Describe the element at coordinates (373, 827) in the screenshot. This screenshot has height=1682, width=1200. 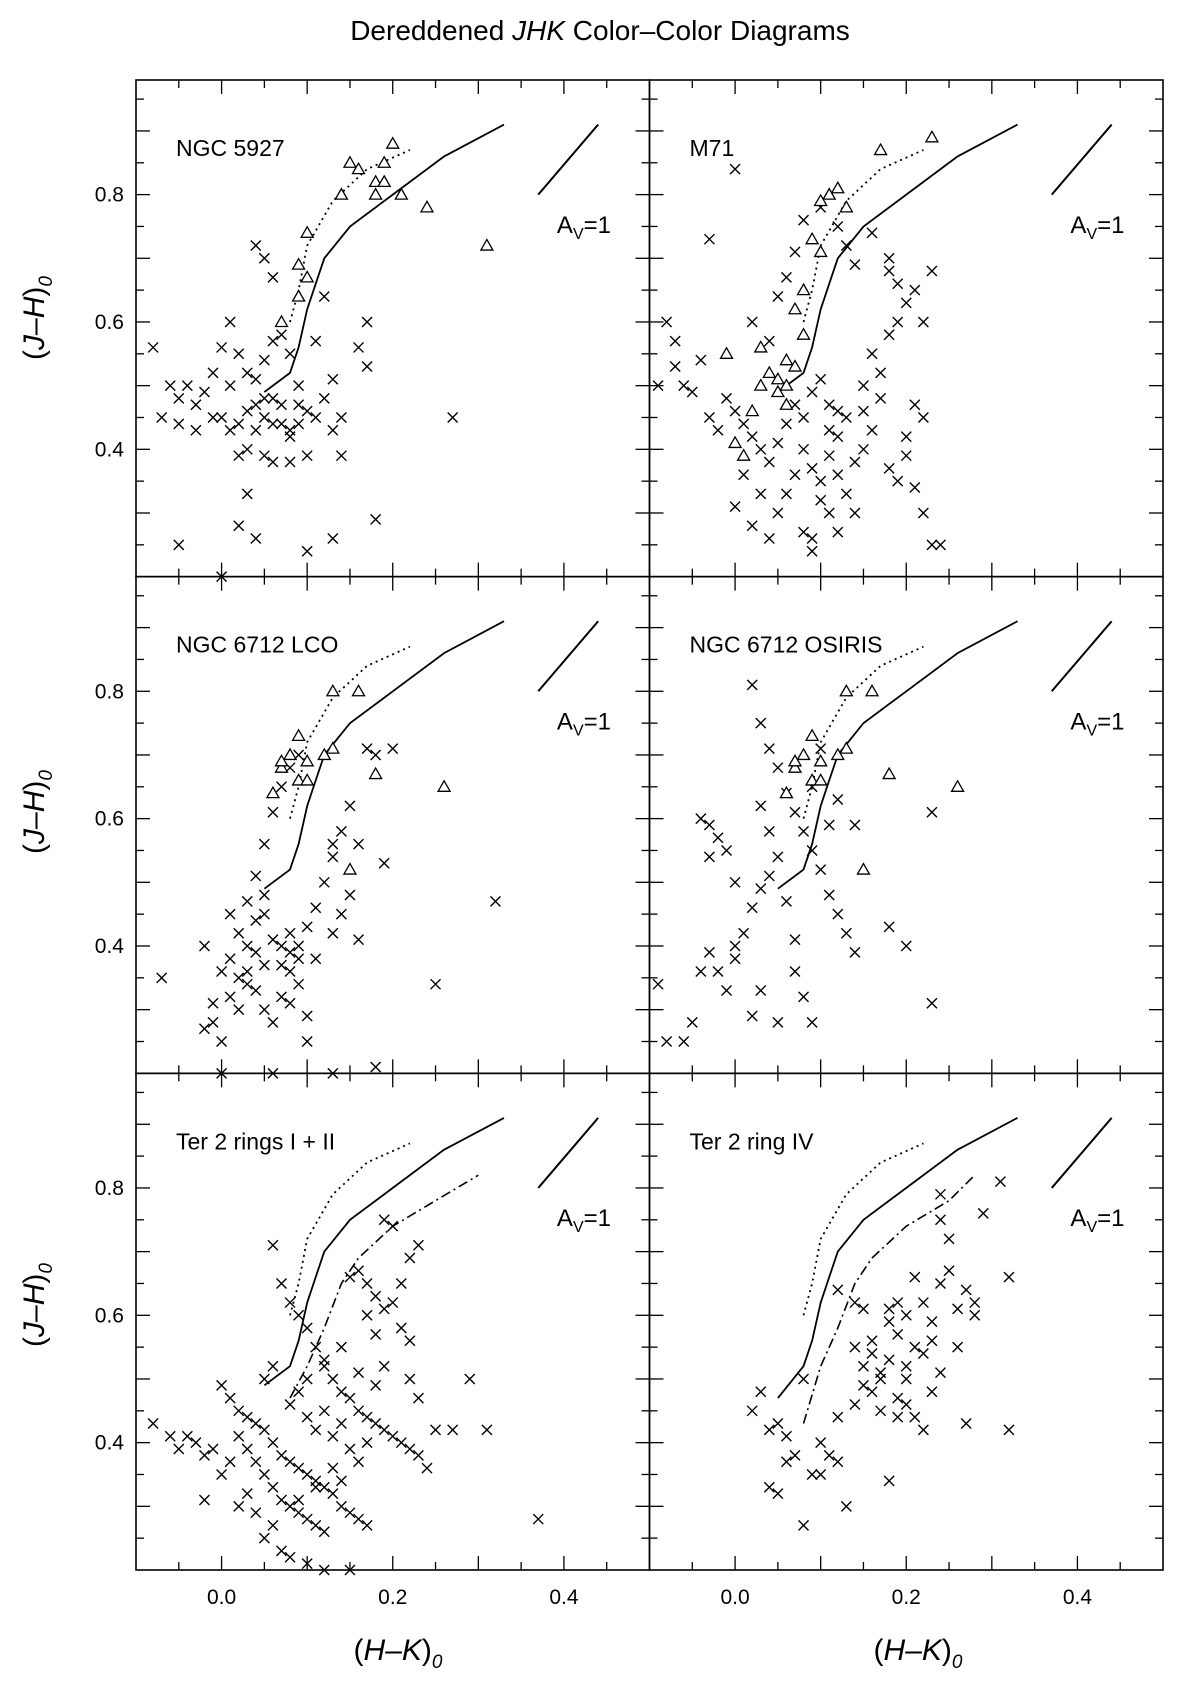
I see `panel-3: 0.4 0.6 0.8 NGC 6712 LCO AV=1` at that location.